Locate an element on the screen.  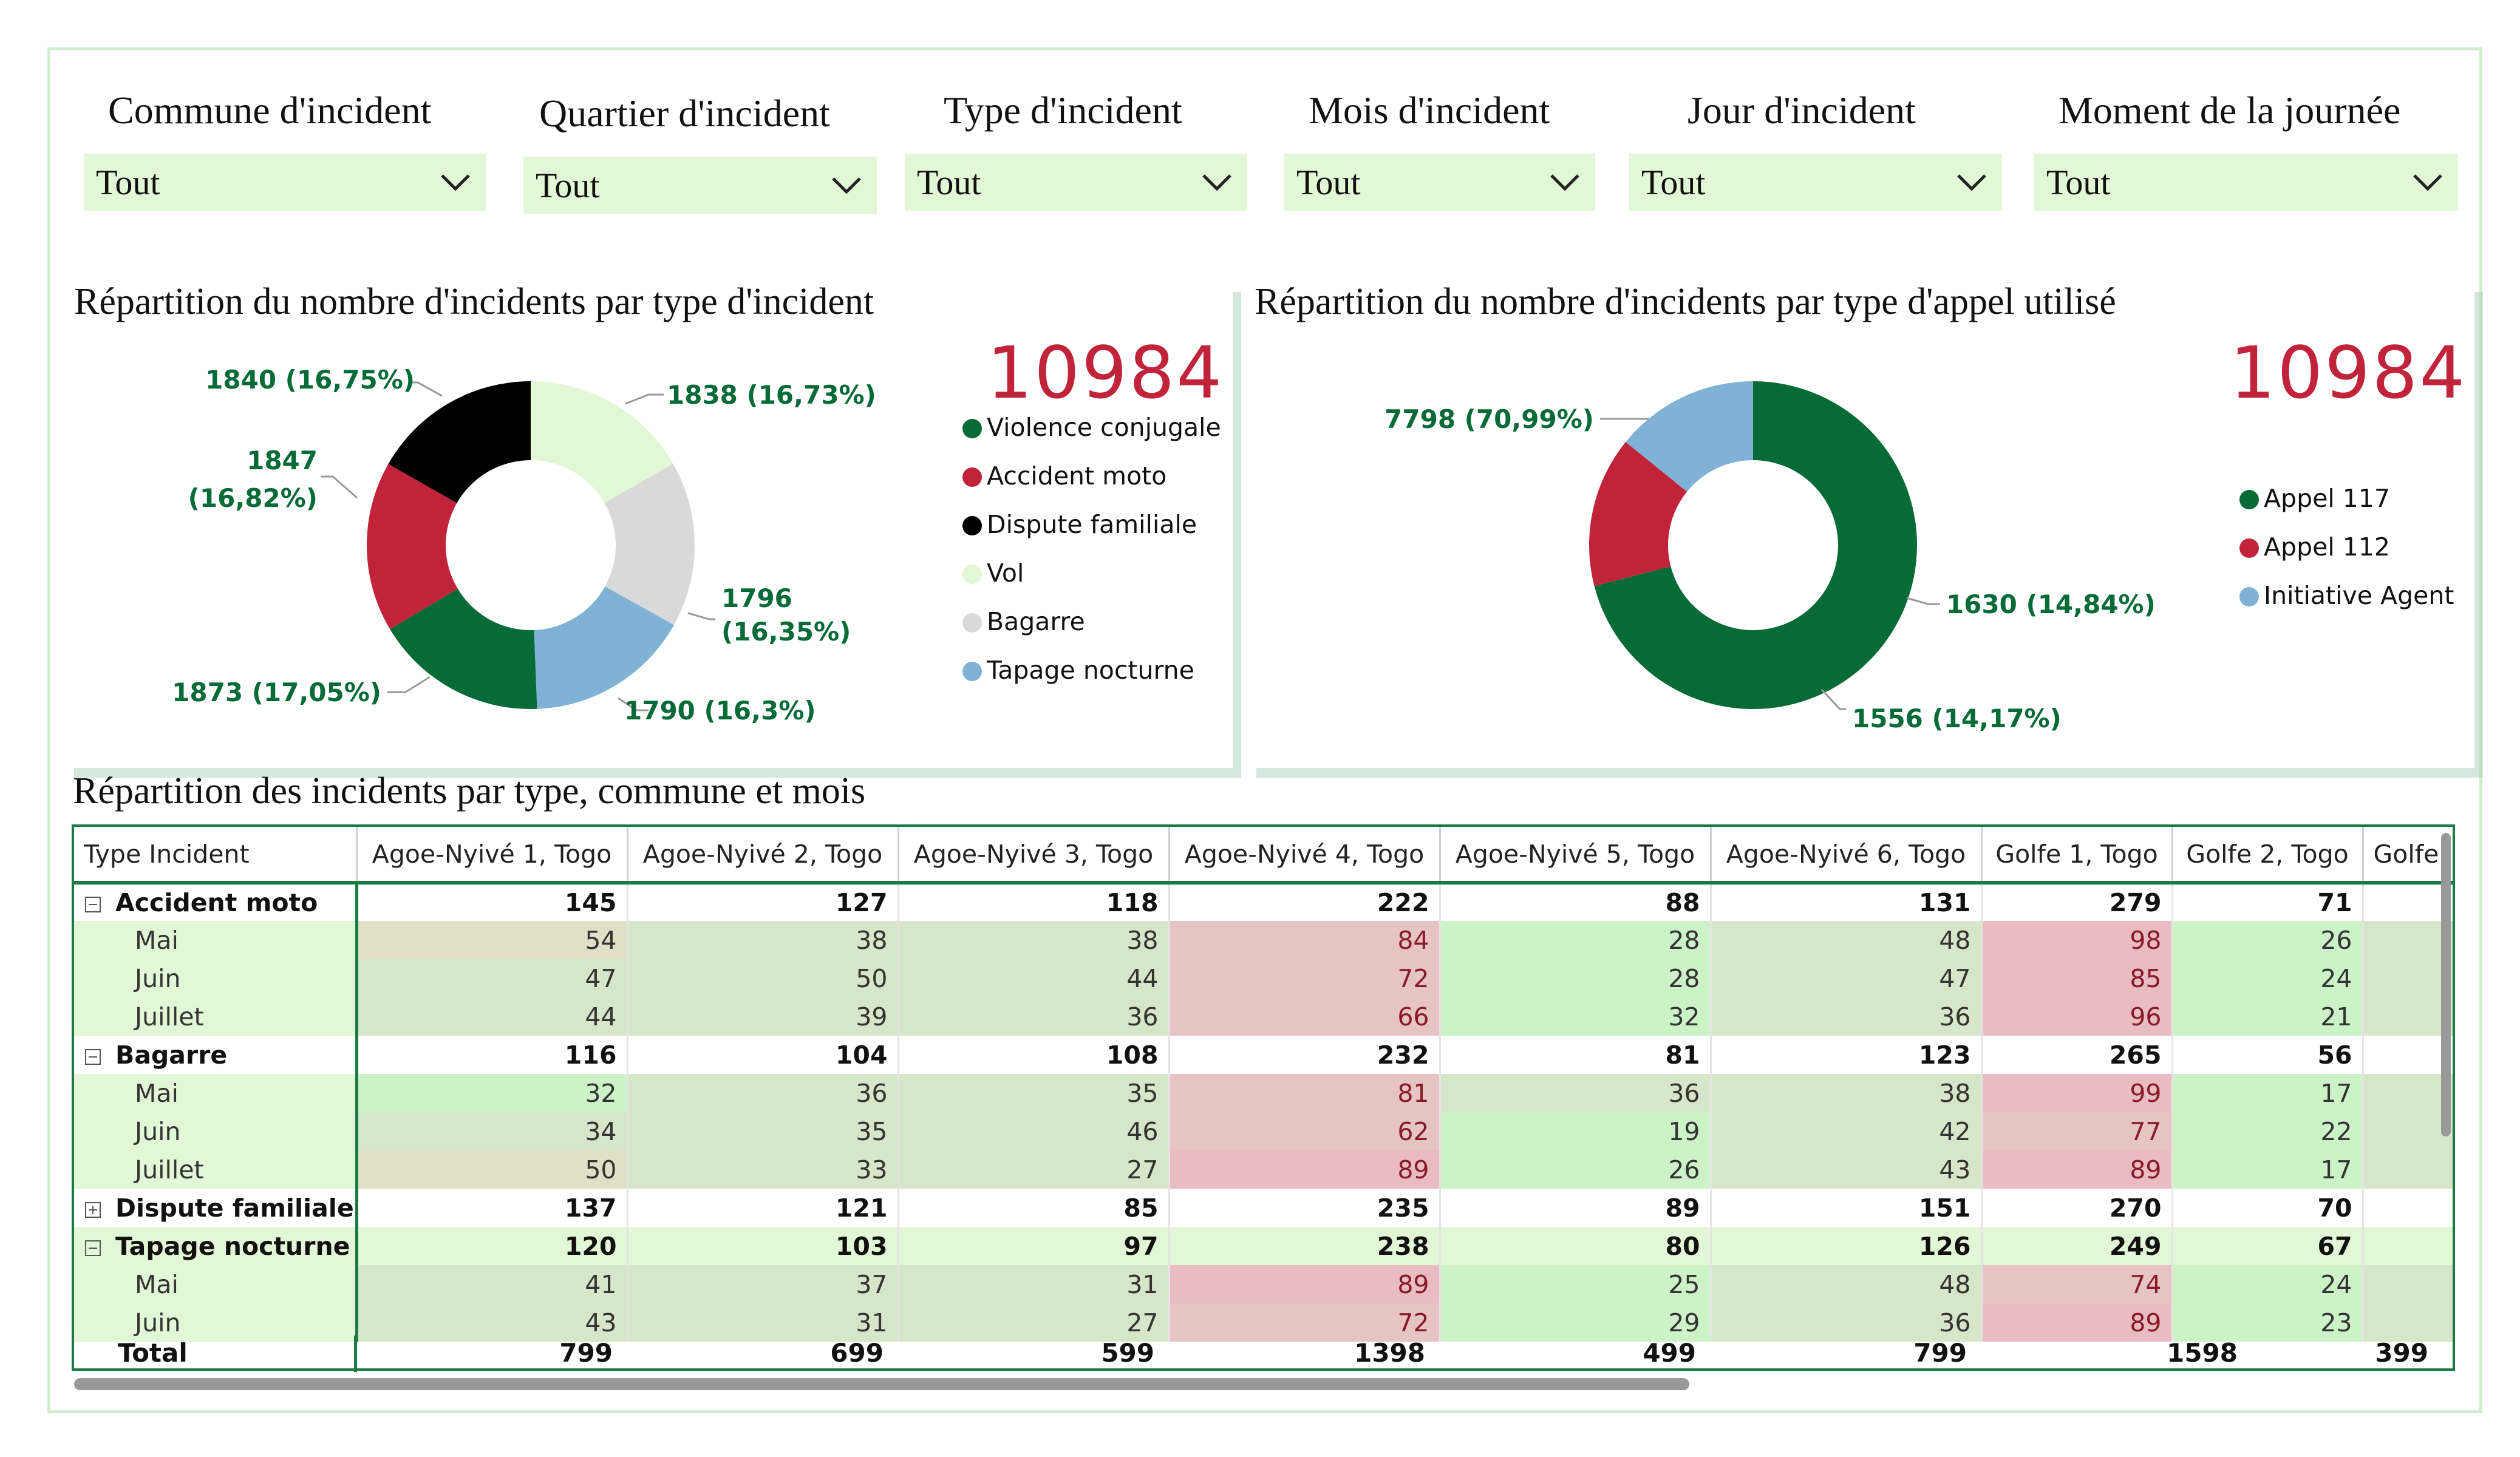
column-header: Agoe-Nyivé 3, Togo is located at coordinates (1034, 856).